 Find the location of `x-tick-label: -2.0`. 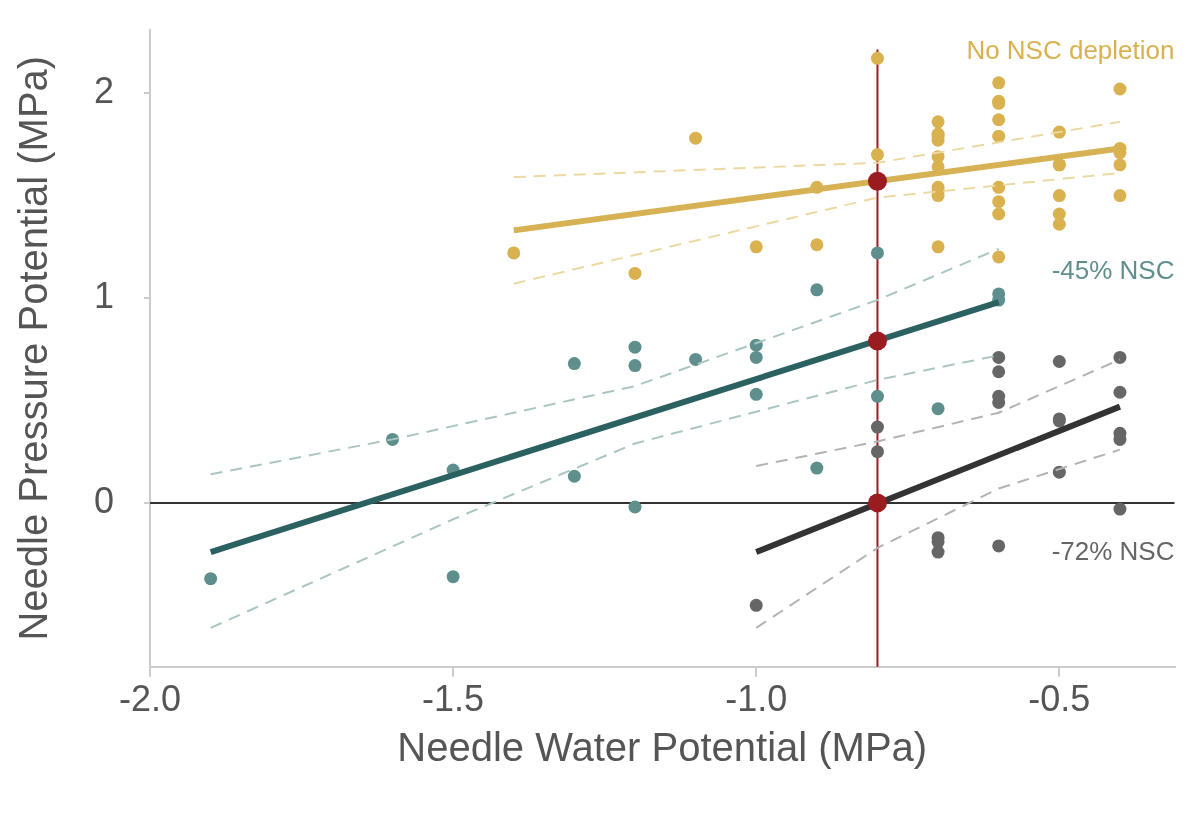

x-tick-label: -2.0 is located at coordinates (150, 699).